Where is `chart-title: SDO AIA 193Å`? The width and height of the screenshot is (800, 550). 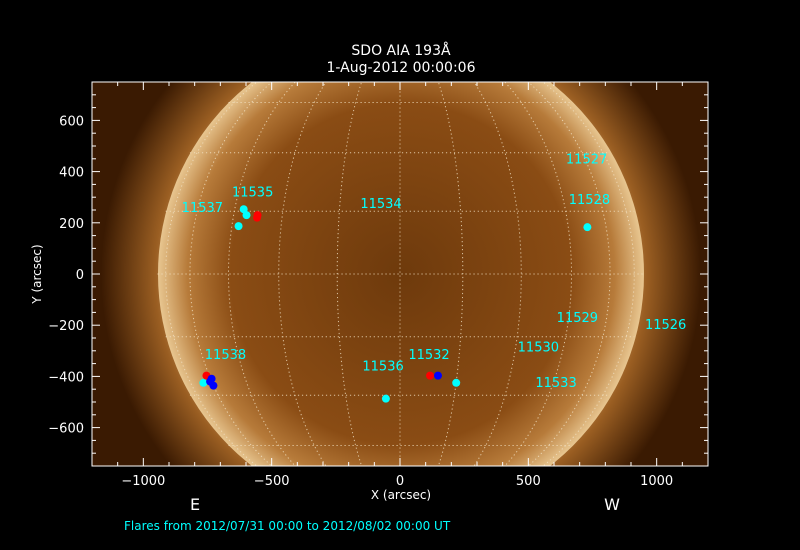
chart-title: SDO AIA 193Å is located at coordinates (401, 50).